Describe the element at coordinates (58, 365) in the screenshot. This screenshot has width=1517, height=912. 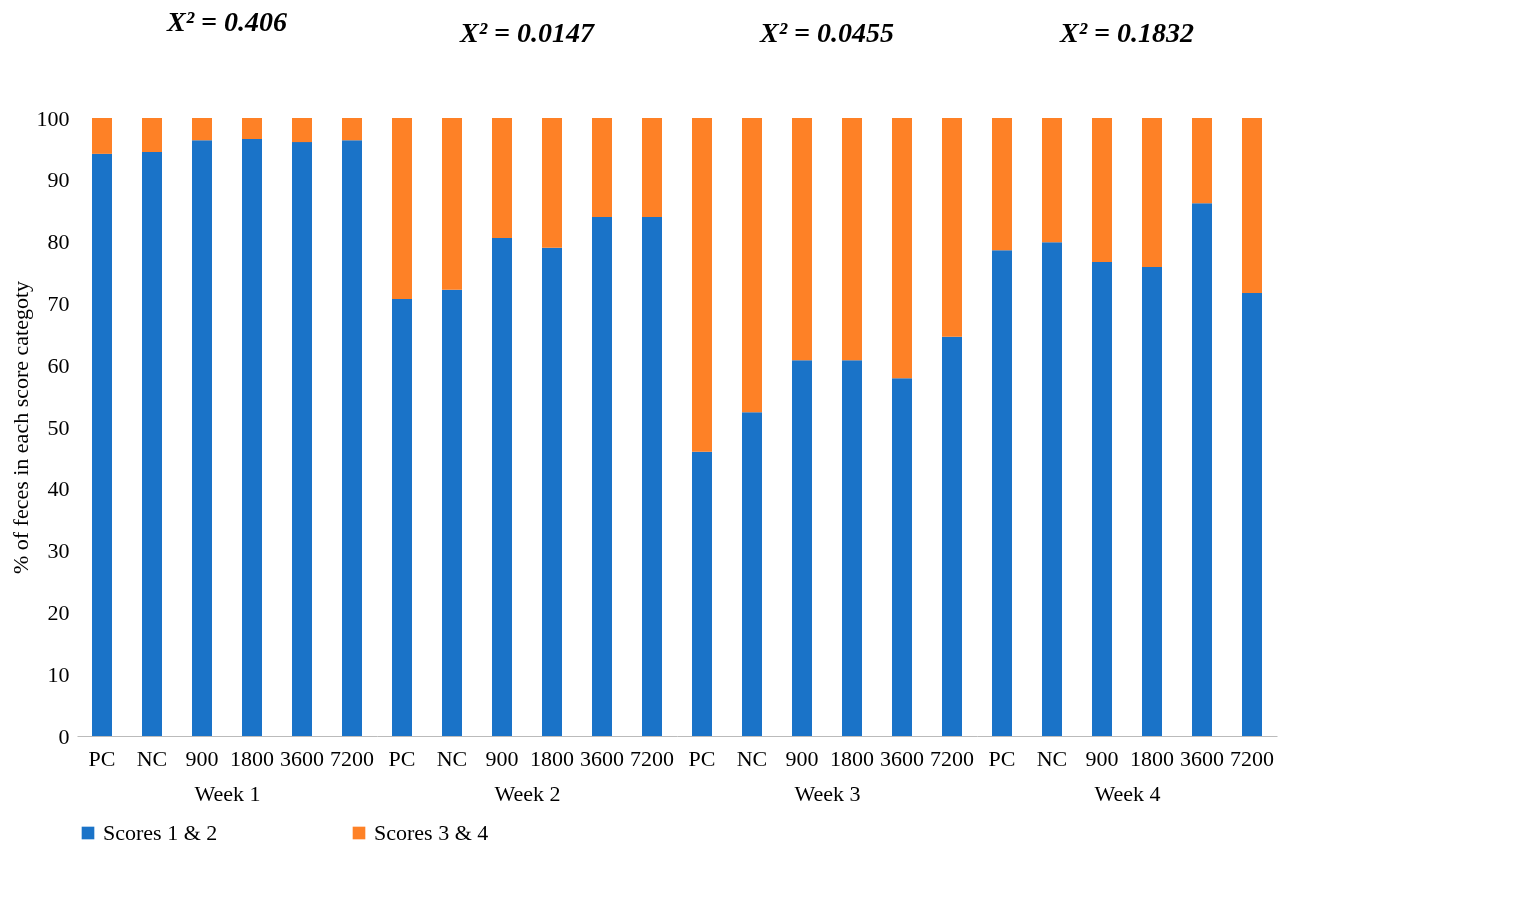
I see `y-tick-label: 60` at that location.